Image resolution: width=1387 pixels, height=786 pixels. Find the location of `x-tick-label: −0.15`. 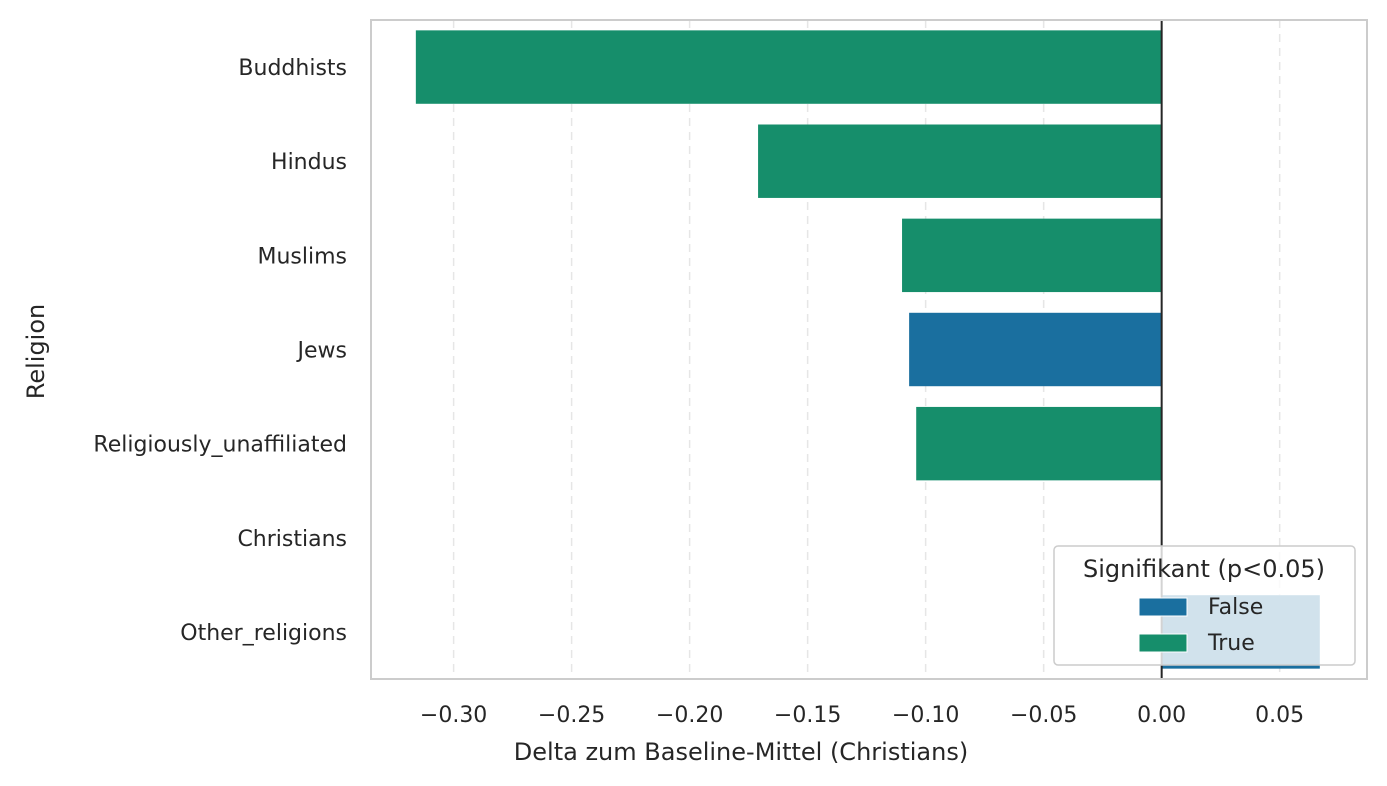

x-tick-label: −0.15 is located at coordinates (807, 715).